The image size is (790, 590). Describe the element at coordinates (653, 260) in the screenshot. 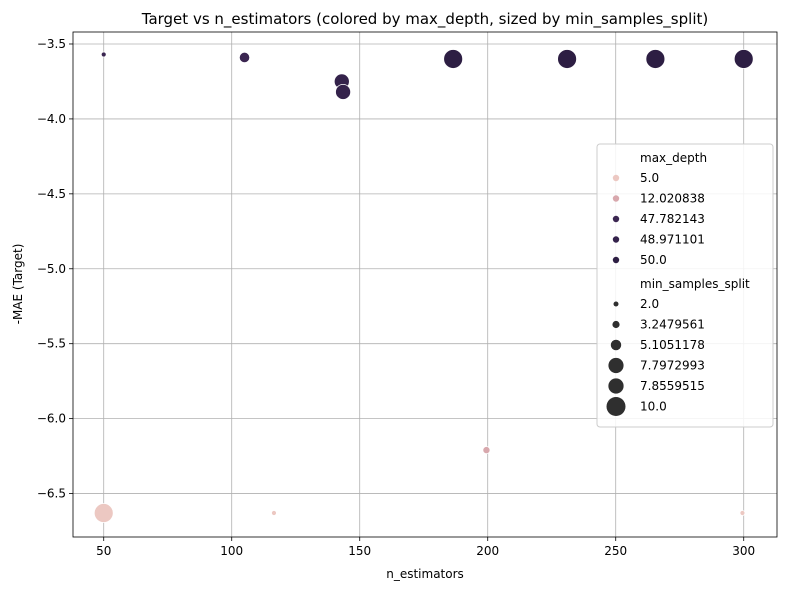

I see `legend-hue-label: 50.0` at that location.